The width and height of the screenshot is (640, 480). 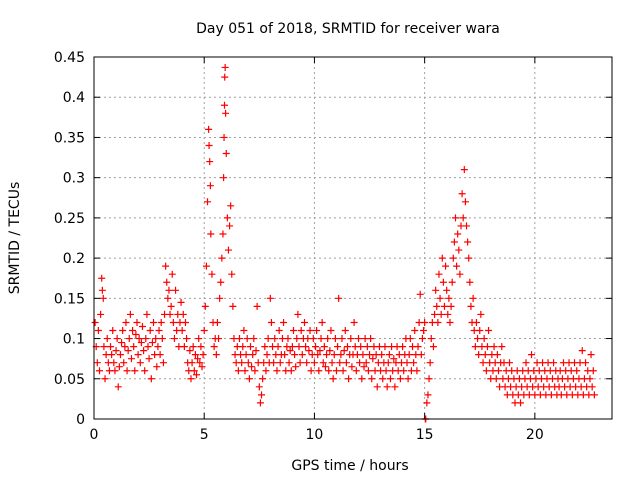 What do you see at coordinates (15, 238) in the screenshot?
I see `y-axis-label: SRMTID / TECUs` at bounding box center [15, 238].